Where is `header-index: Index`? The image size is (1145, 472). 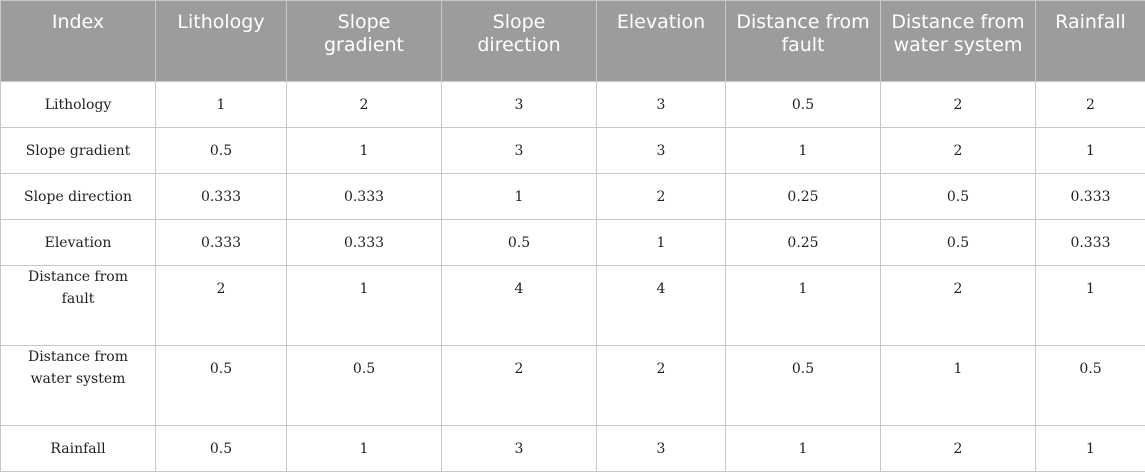
header-index: Index is located at coordinates (78, 41).